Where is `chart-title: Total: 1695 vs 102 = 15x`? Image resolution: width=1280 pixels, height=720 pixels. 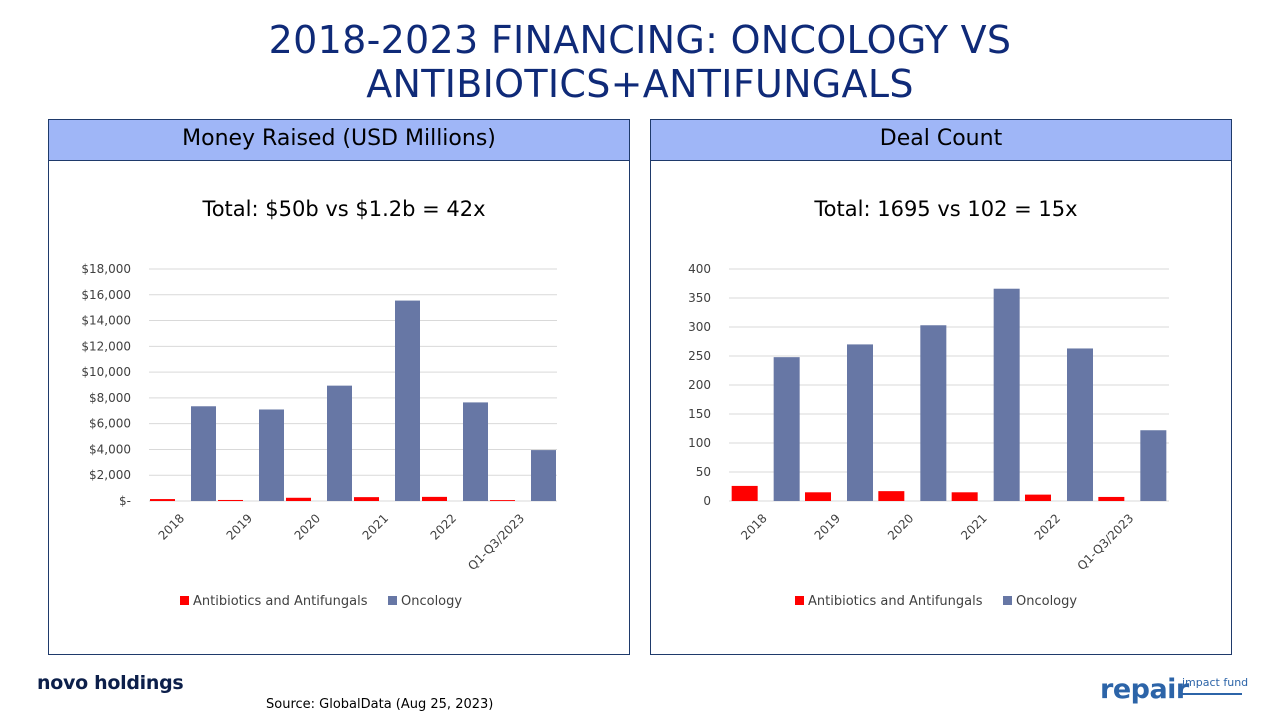 chart-title: Total: 1695 vs 102 = 15x is located at coordinates (945, 209).